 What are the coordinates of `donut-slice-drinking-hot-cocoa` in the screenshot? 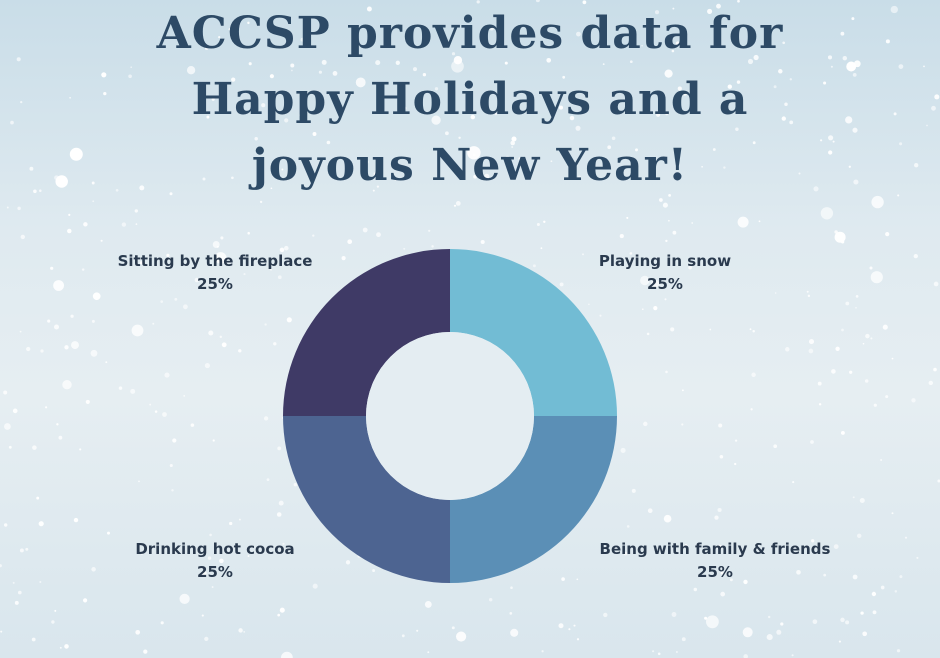 It's located at (366, 499).